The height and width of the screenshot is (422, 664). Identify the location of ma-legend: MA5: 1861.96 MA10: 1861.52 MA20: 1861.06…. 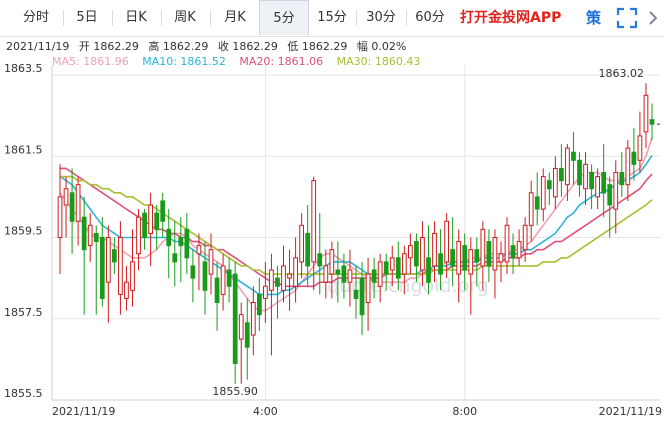
(241, 61).